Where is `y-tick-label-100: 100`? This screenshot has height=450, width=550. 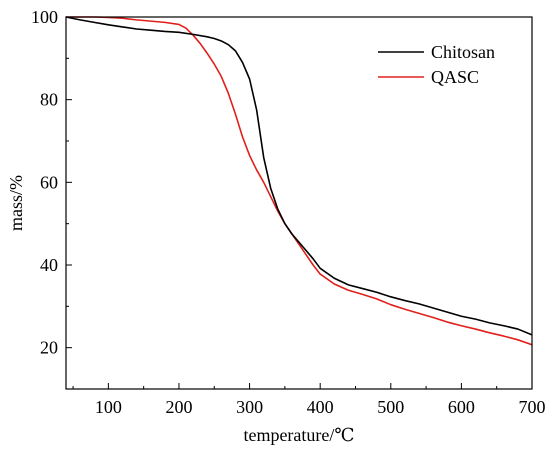
y-tick-label-100: 100 is located at coordinates (44, 17).